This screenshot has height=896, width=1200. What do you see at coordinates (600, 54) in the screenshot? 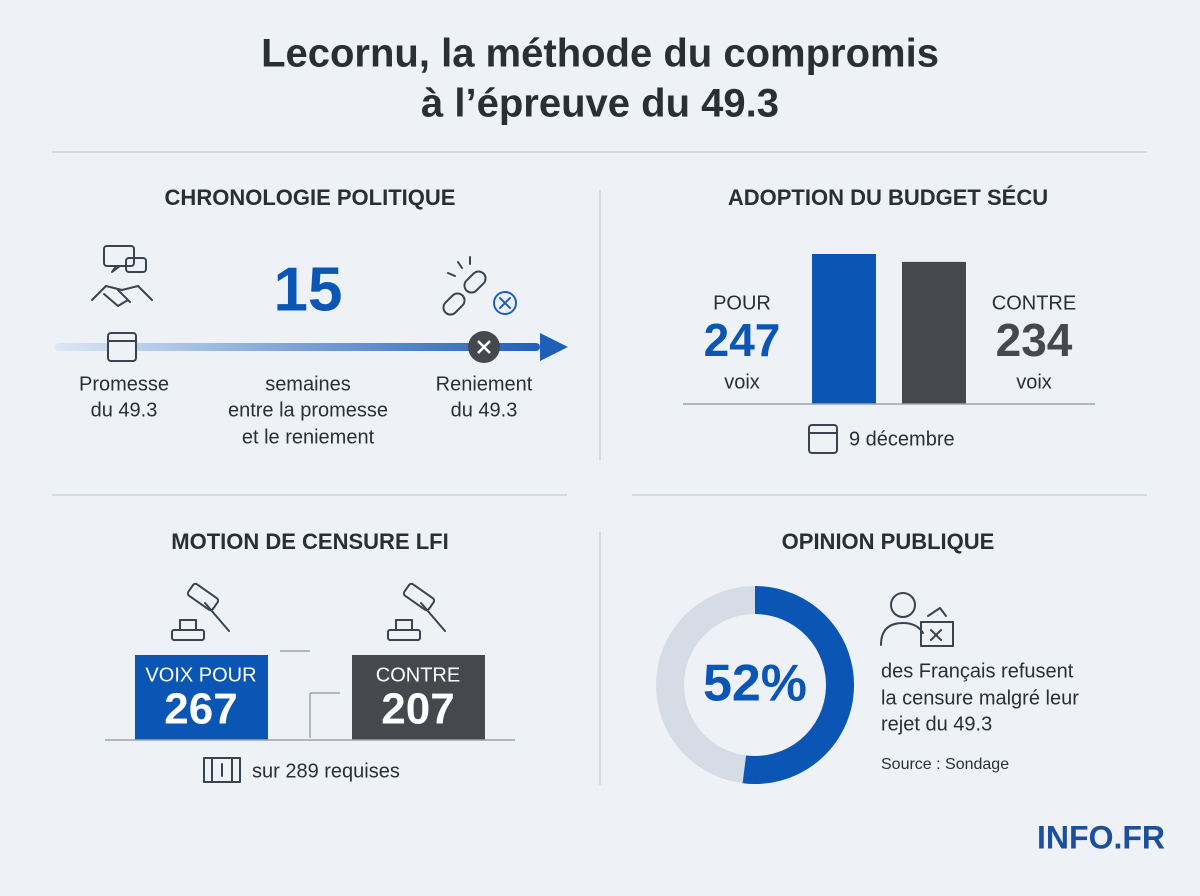
I see `title-line: Lecornu, la méthode du compromis` at bounding box center [600, 54].